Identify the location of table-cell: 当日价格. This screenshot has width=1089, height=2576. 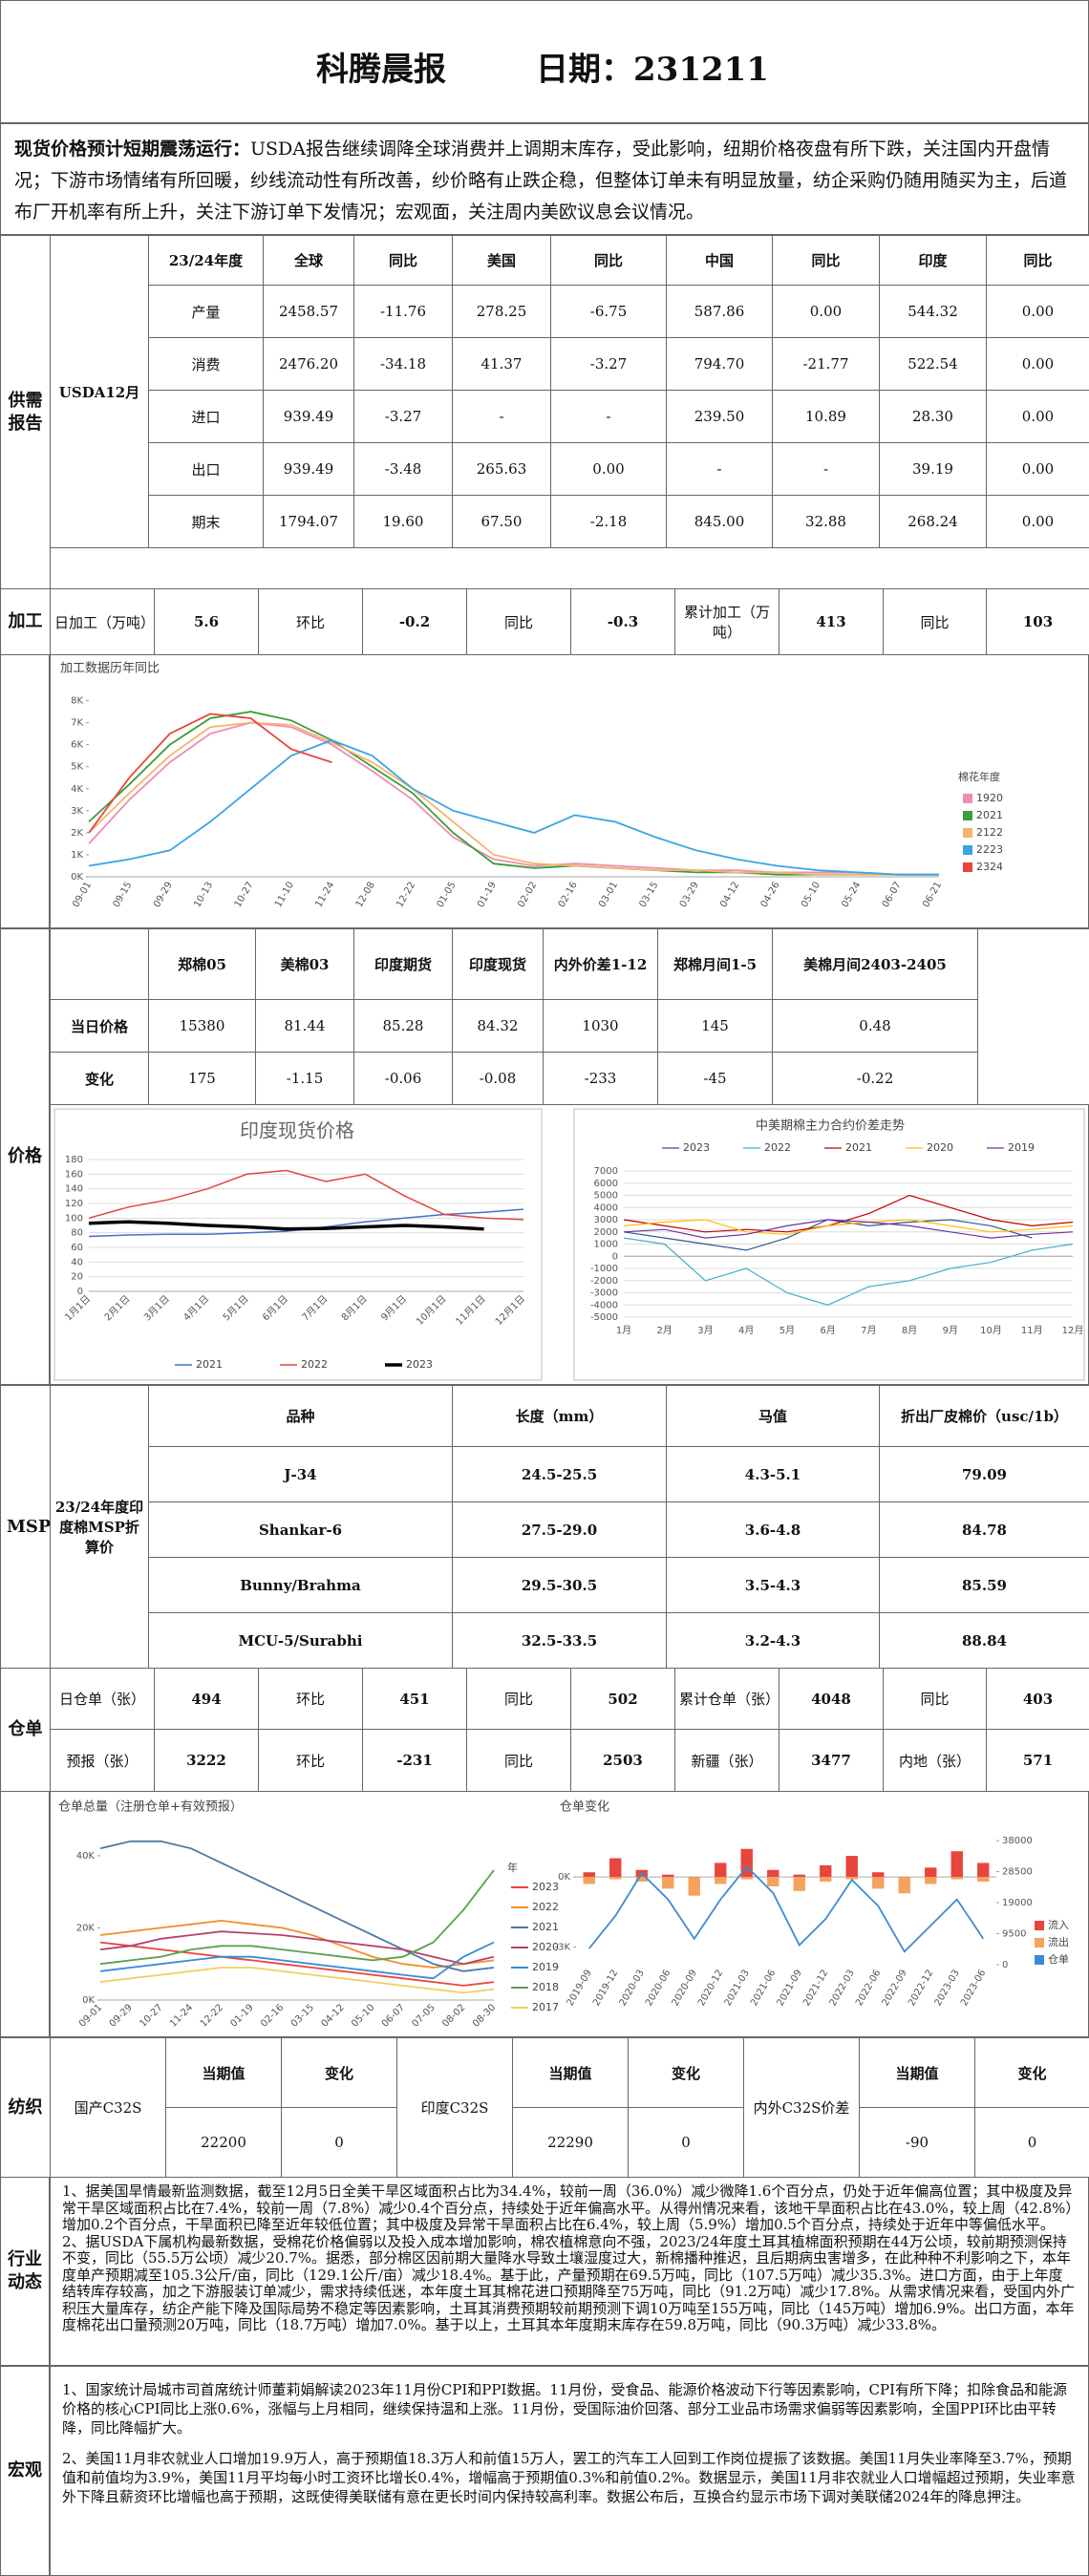
(99, 1026).